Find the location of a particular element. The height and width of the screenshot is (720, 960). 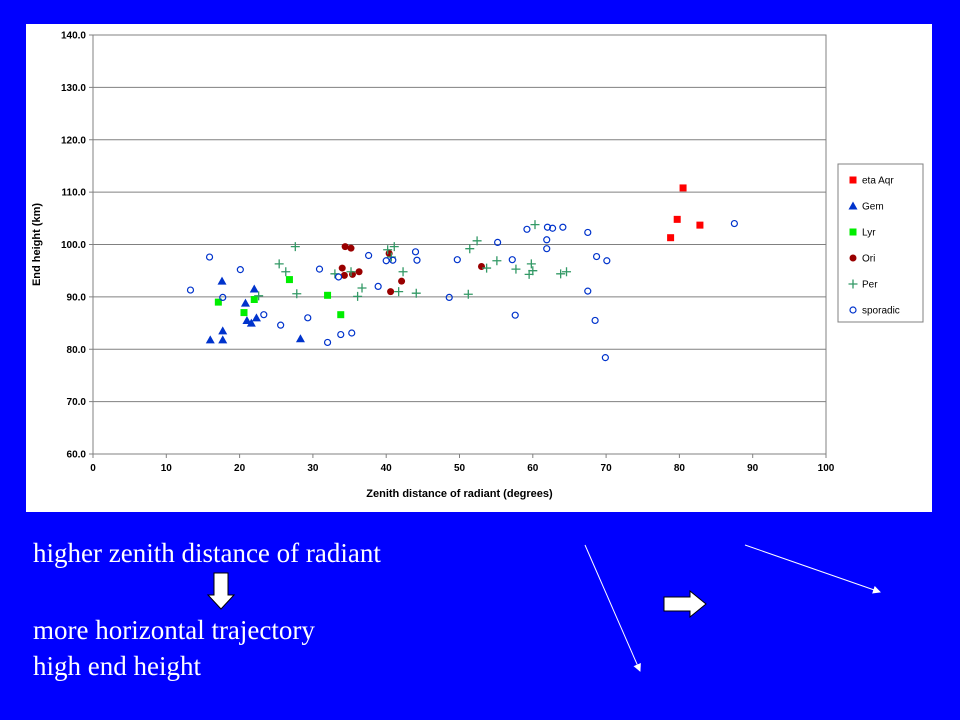

legend-label-sporadic: sporadic is located at coordinates (881, 311).